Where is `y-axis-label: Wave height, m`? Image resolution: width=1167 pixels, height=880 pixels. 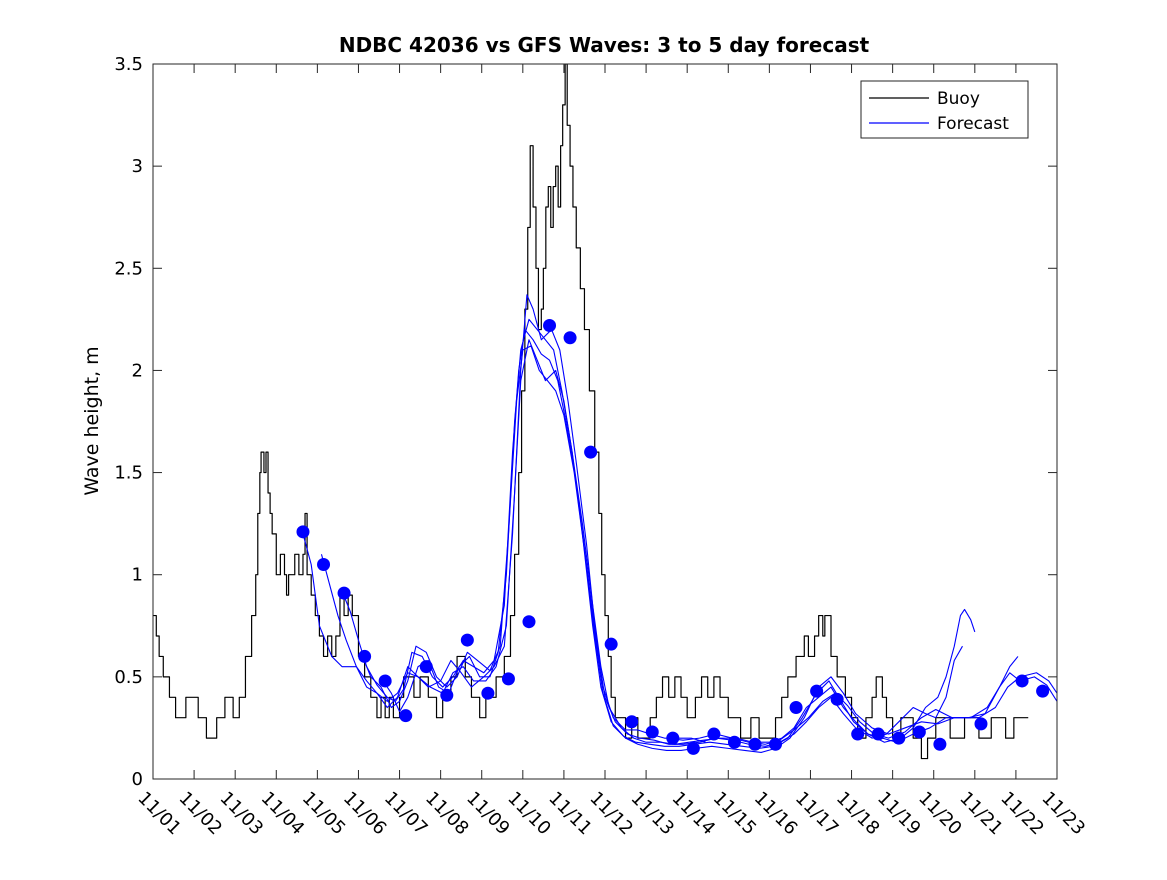
y-axis-label: Wave height, m is located at coordinates (92, 420).